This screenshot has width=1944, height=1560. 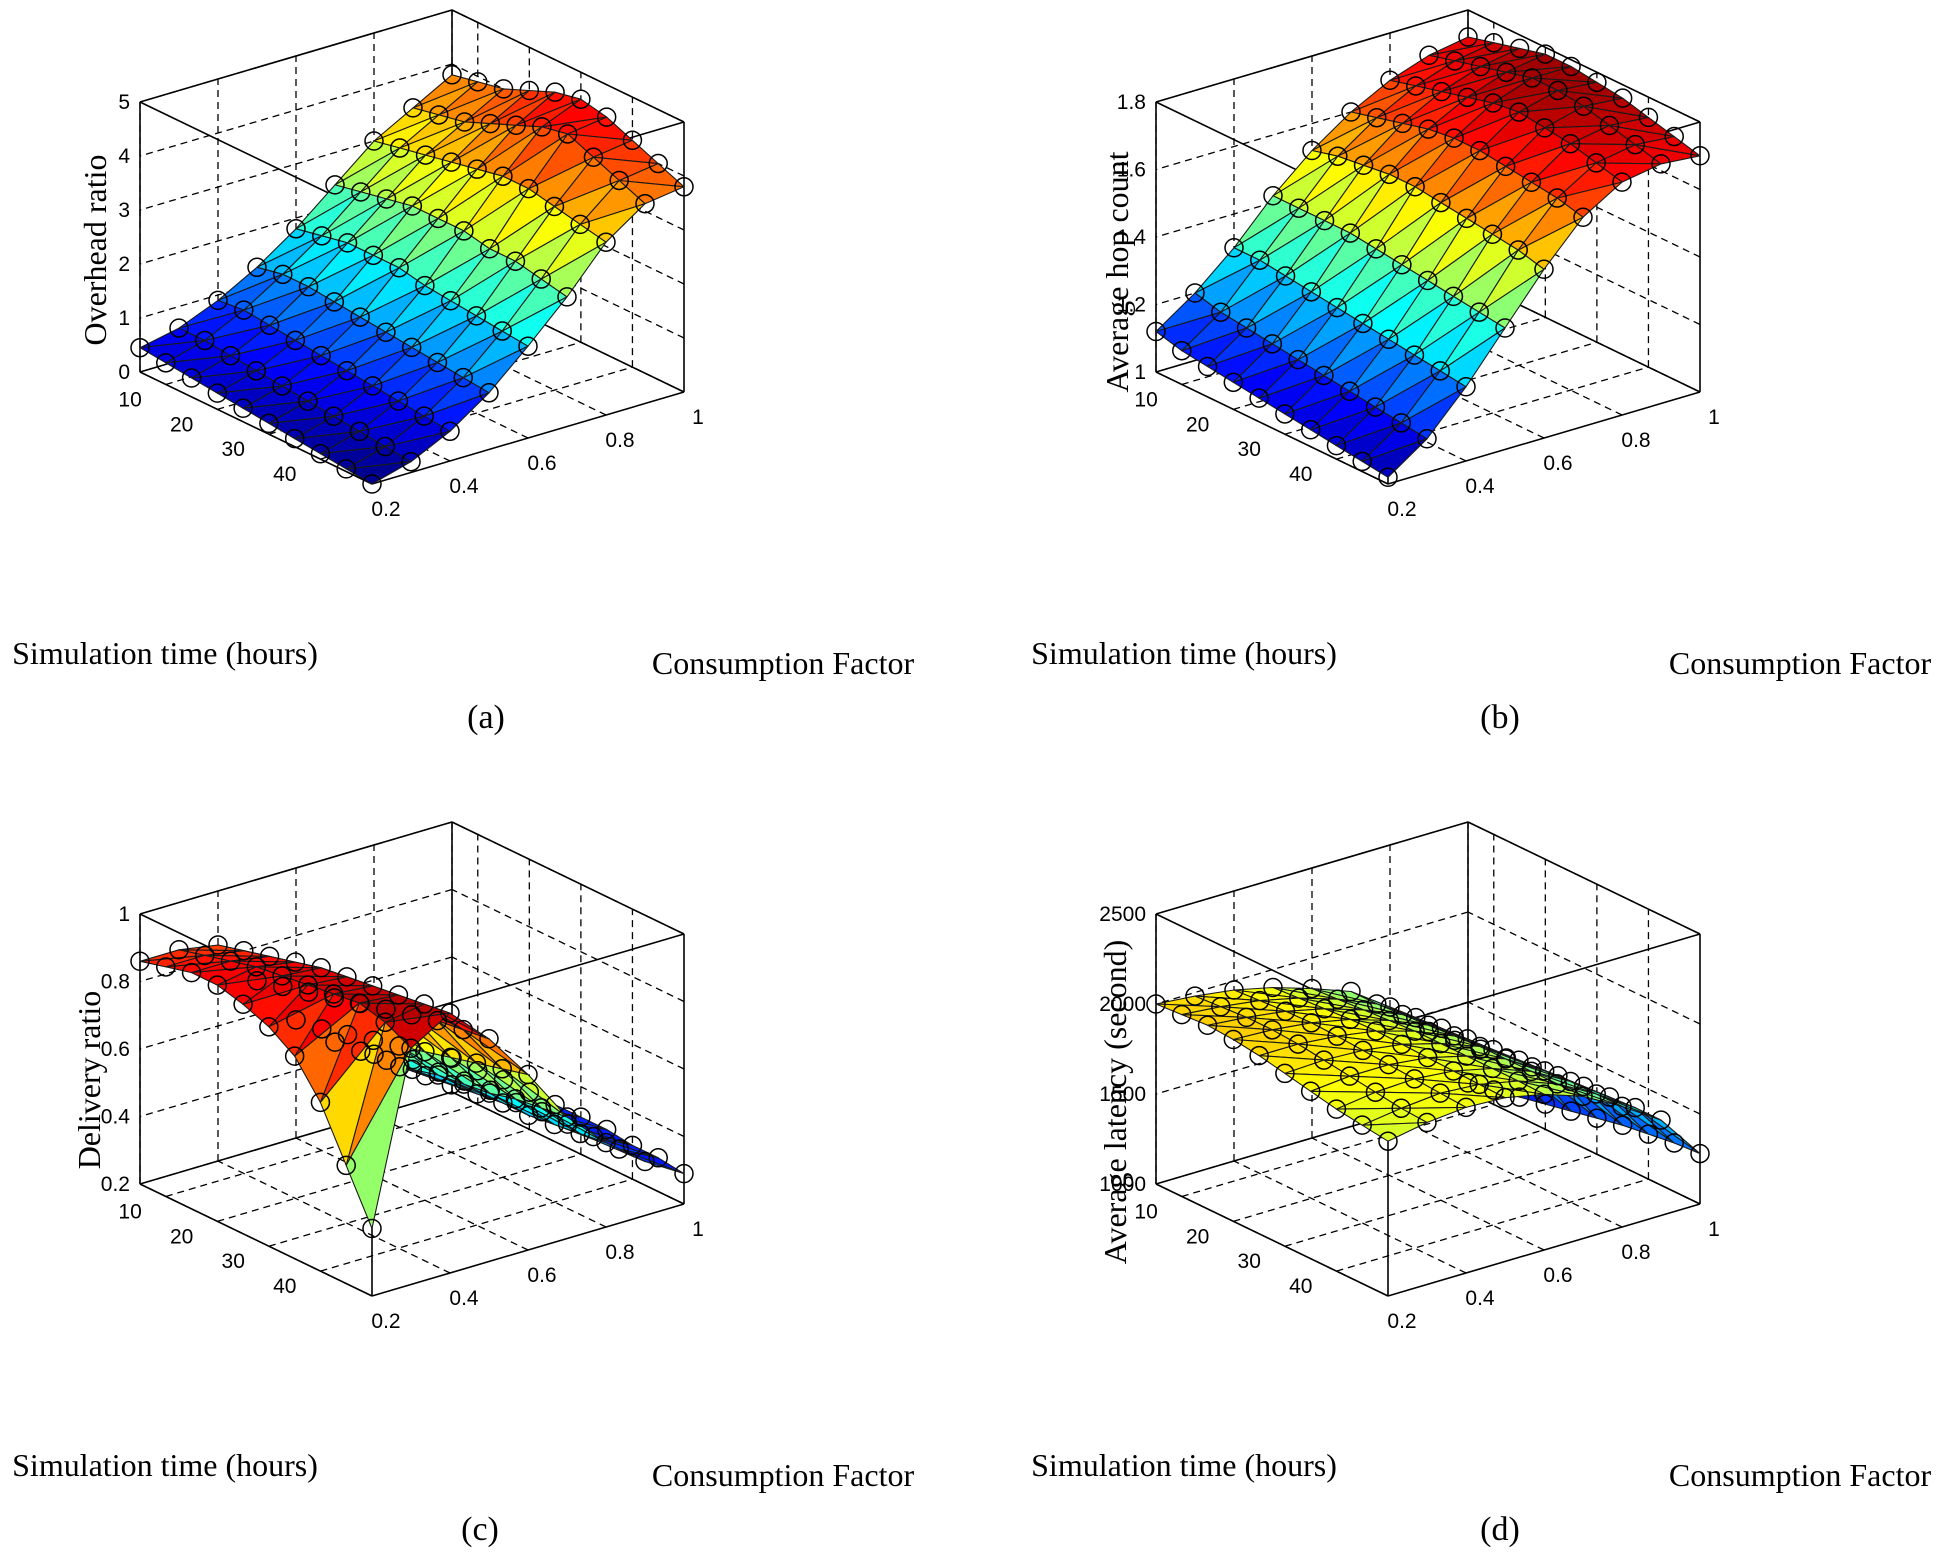 I want to click on ylabel-b: Consumption Factor, so click(x=1800, y=663).